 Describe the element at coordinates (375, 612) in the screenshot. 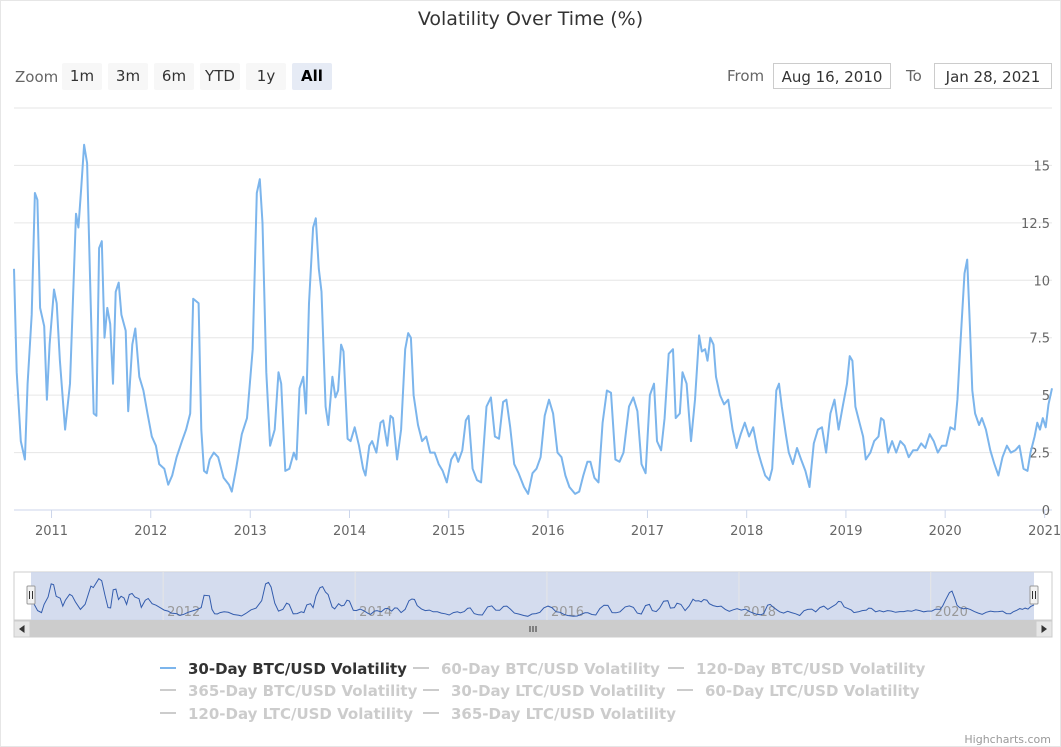

I see `navigator-tick-label: 2014` at that location.